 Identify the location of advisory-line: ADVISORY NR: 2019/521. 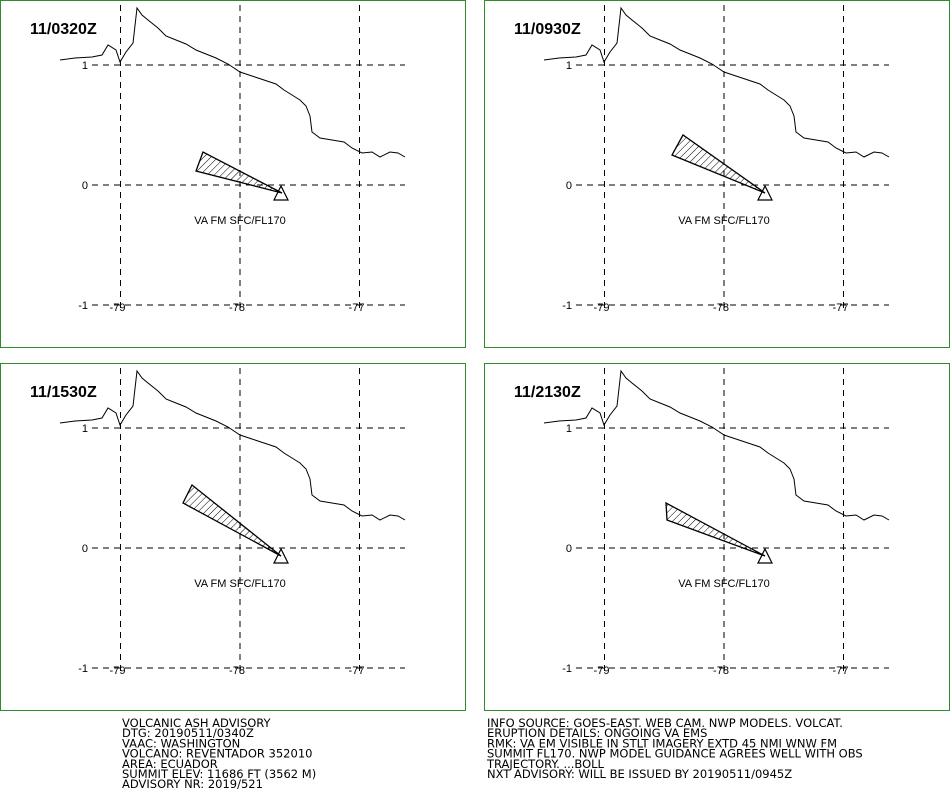
(192, 784).